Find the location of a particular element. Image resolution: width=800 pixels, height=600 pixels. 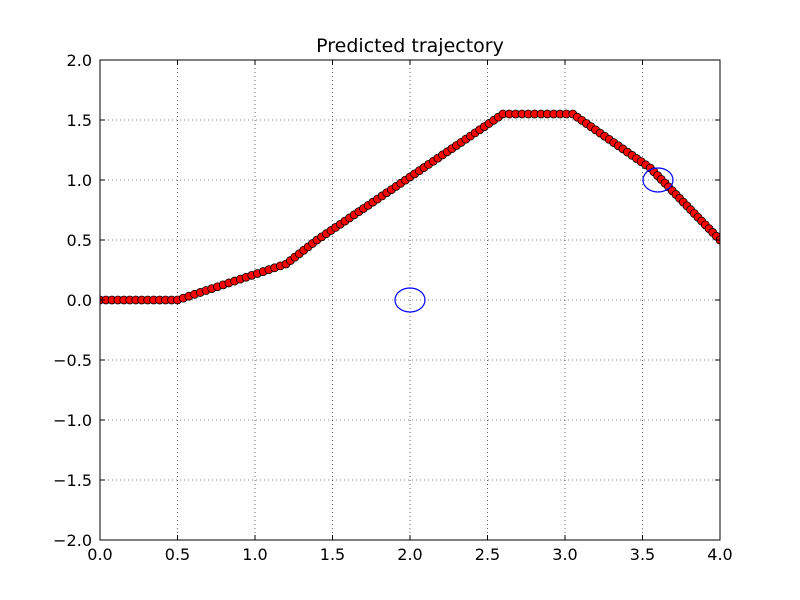

x-tick-label: 0.0 is located at coordinates (99, 554).